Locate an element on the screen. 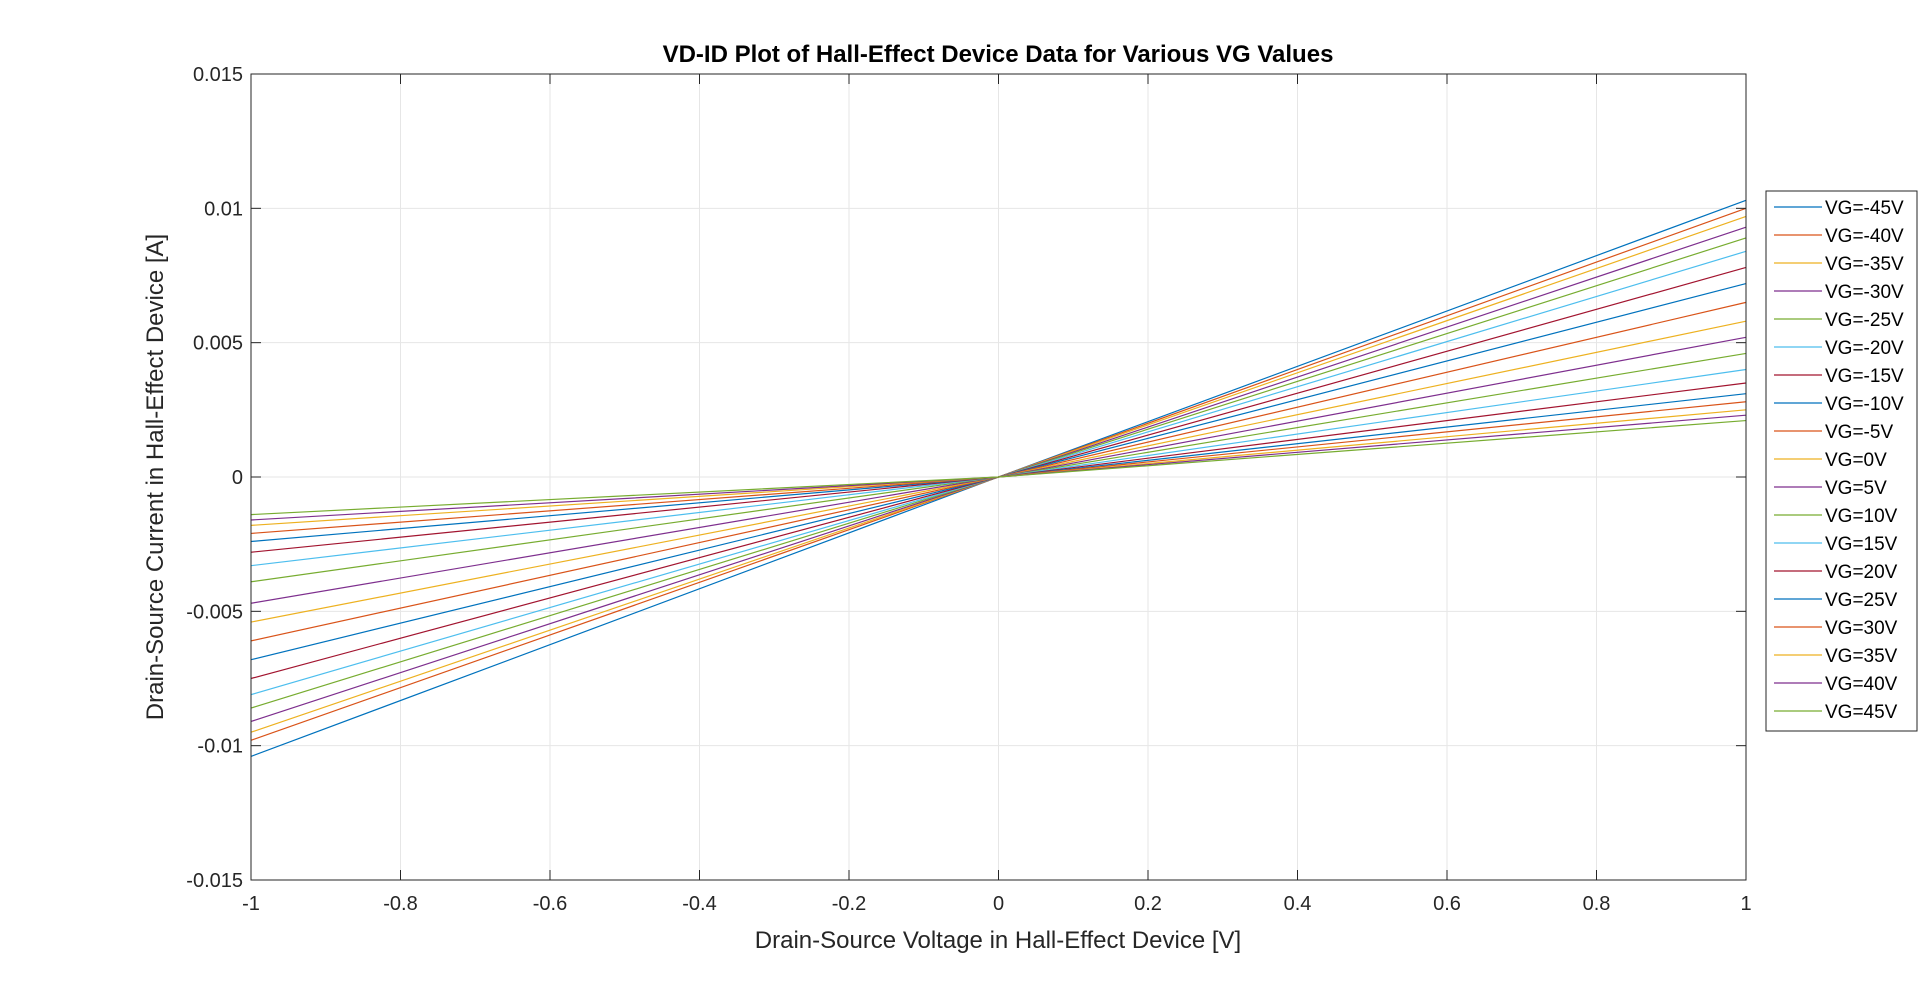  y-tick-label: -0.015 is located at coordinates (214, 881).